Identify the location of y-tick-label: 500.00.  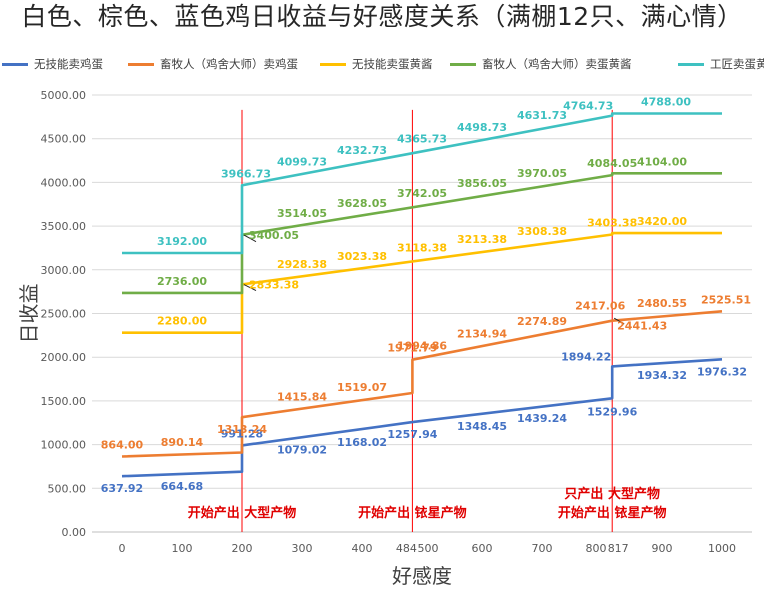
(67, 488).